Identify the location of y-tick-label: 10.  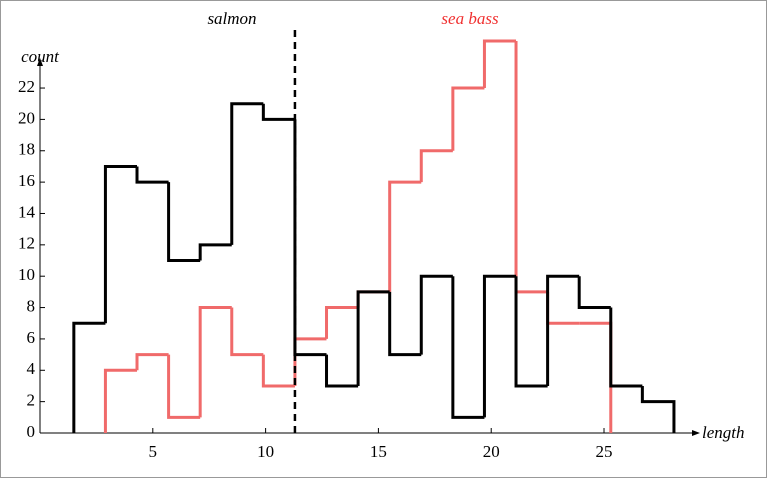
(26, 274).